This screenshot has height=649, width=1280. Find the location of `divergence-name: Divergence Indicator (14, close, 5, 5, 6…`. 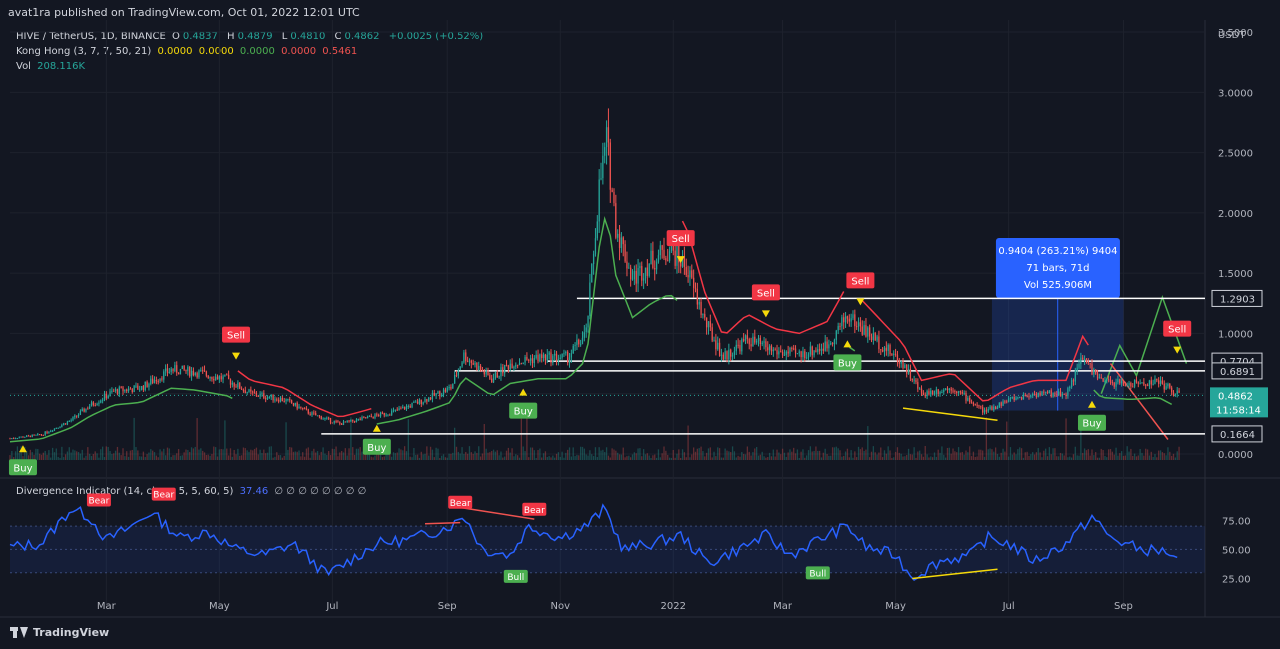

divergence-name: Divergence Indicator (14, close, 5, 5, 6… is located at coordinates (125, 491).